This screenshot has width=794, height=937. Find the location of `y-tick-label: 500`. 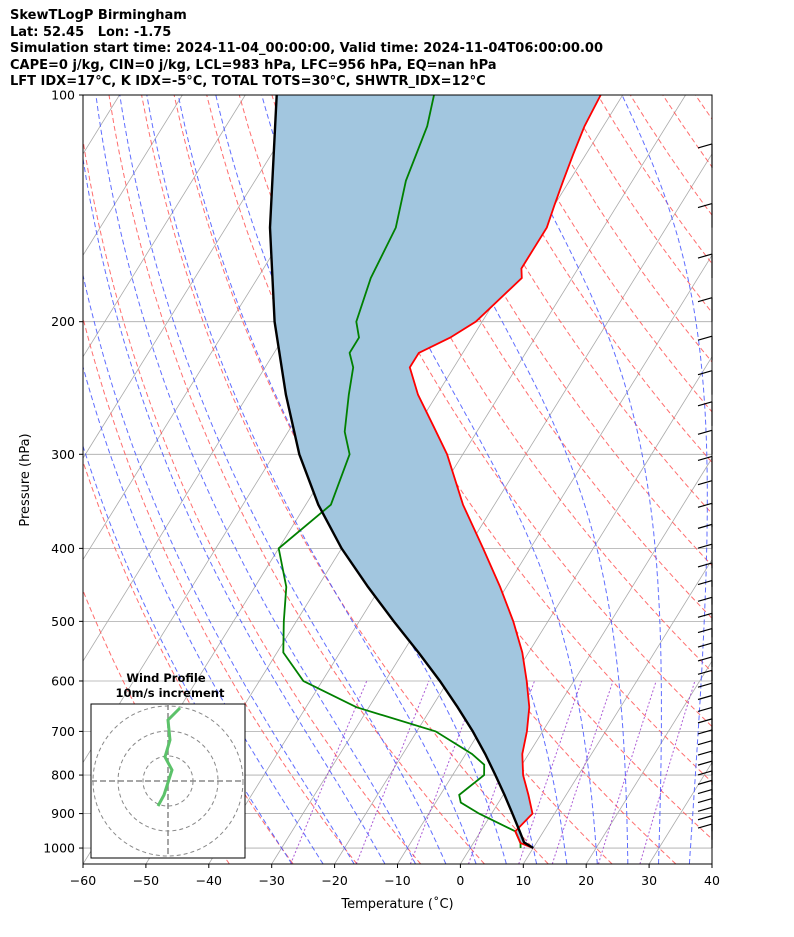

y-tick-label: 500 is located at coordinates (63, 621).